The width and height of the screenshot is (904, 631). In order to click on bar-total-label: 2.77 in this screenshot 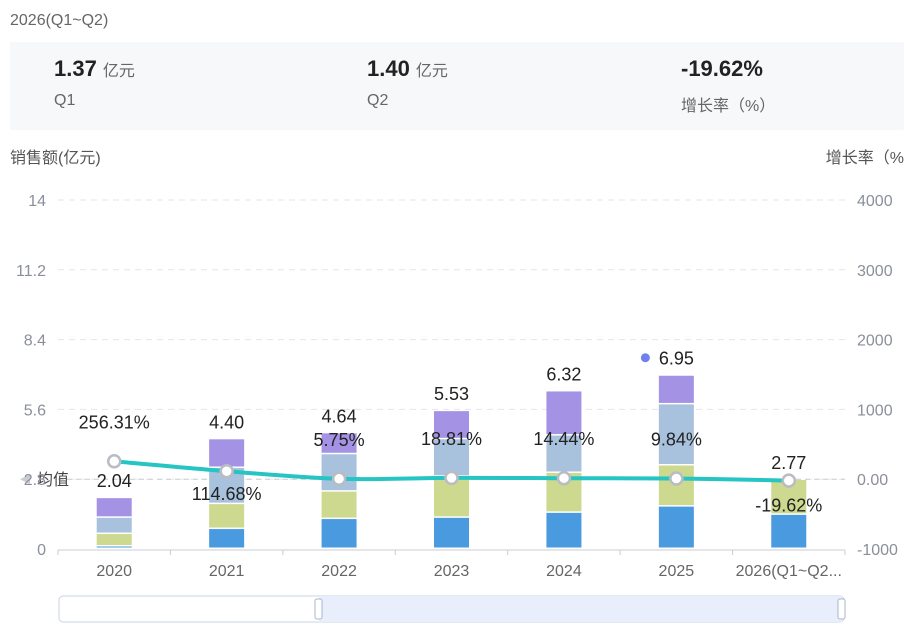, I will do `click(788, 463)`.